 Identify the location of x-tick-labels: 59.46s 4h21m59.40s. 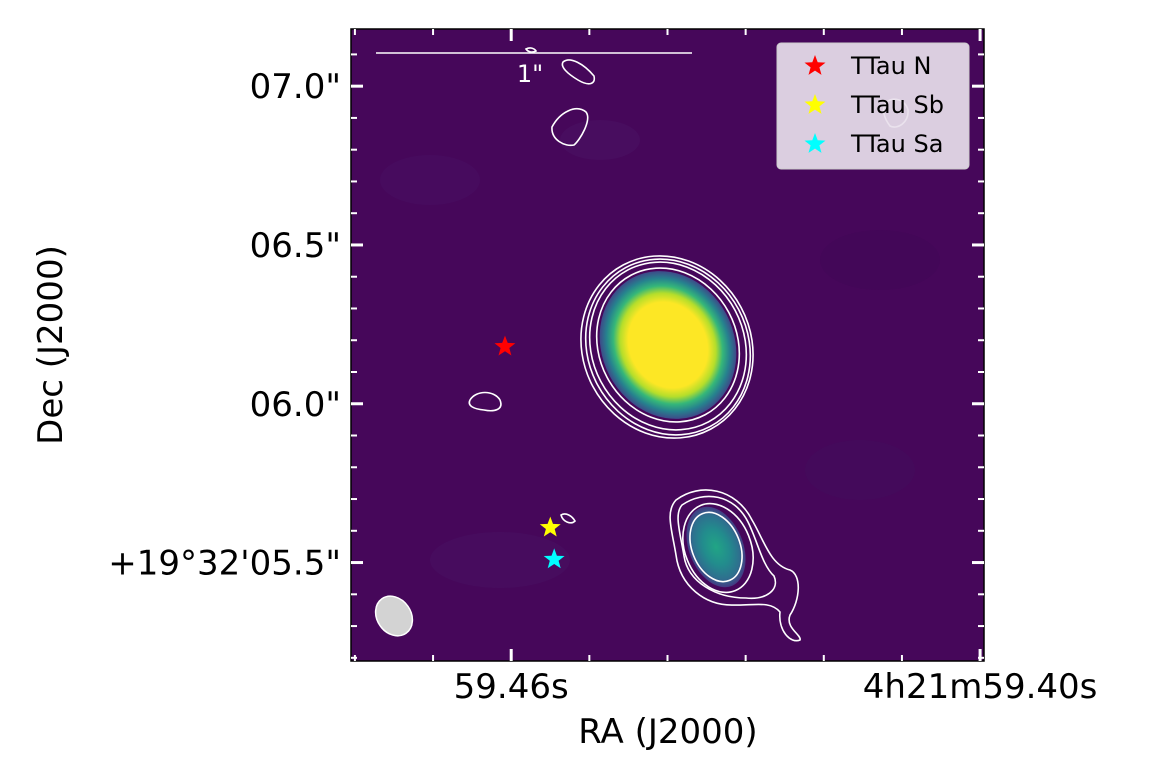
(776, 687).